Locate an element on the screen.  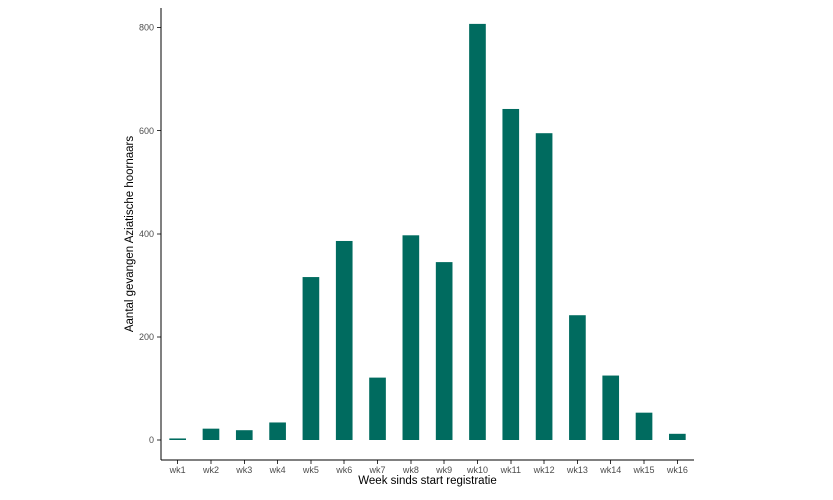
x-axis-title: Week sinds start registratie is located at coordinates (427, 481).